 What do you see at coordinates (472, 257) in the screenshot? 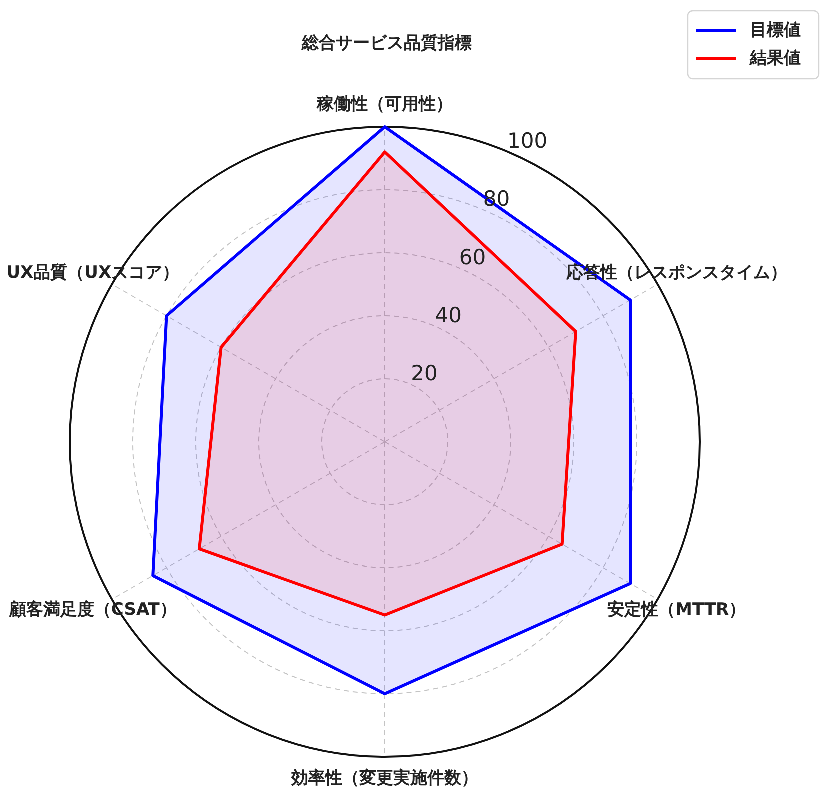
I see `y-tick-label: 60` at bounding box center [472, 257].